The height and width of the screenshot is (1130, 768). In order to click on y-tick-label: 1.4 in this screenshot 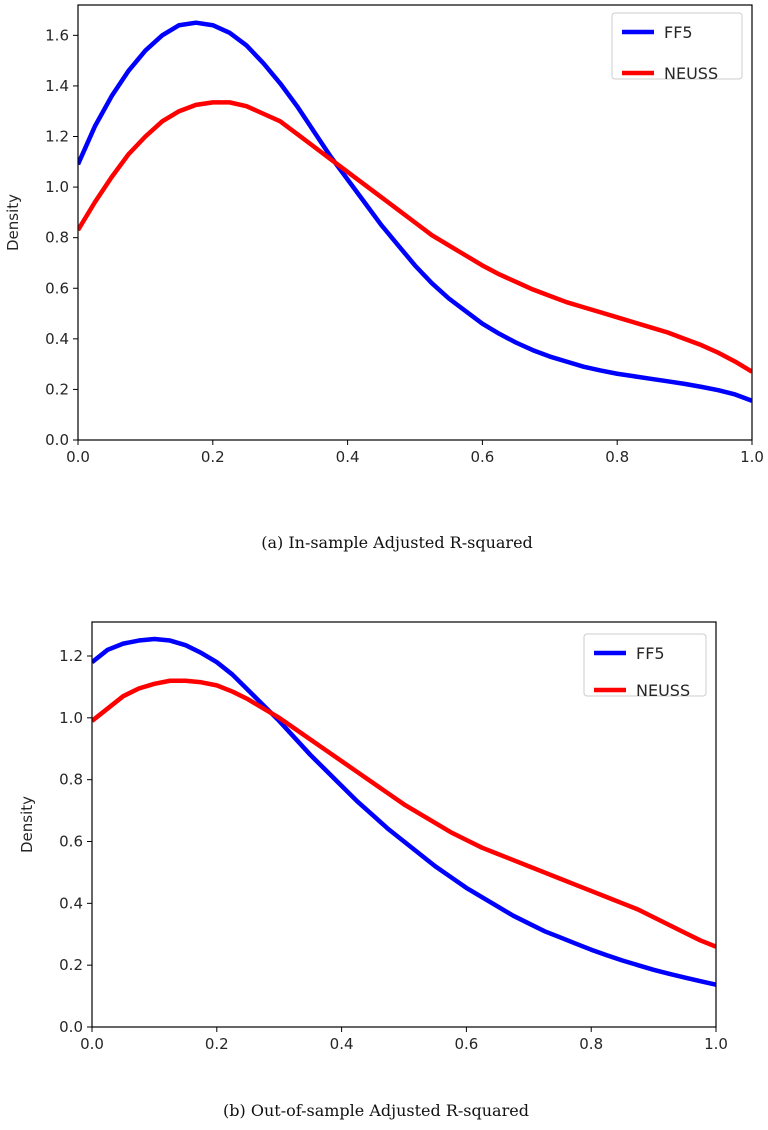, I will do `click(57, 86)`.